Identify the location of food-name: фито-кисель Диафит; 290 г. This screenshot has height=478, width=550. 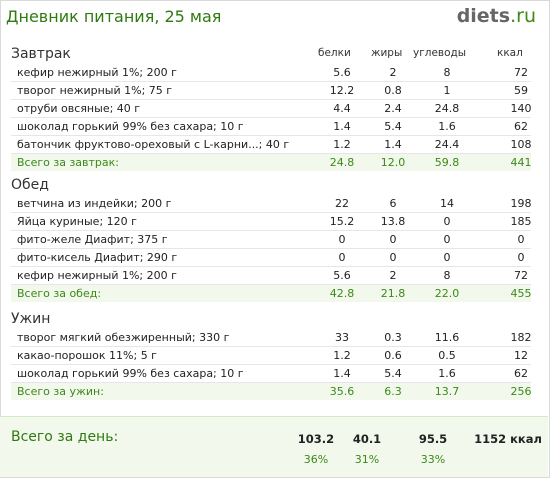
(97, 257).